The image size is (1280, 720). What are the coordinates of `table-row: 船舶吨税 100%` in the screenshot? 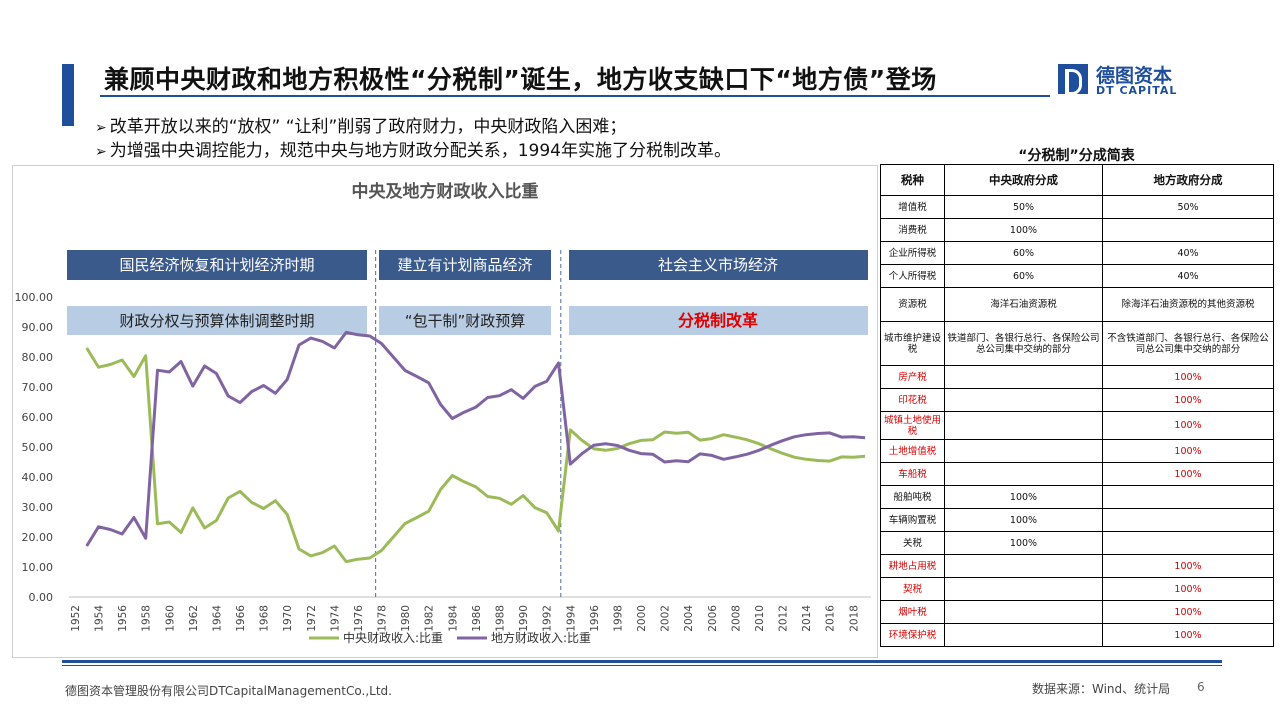 It's located at (1077, 497).